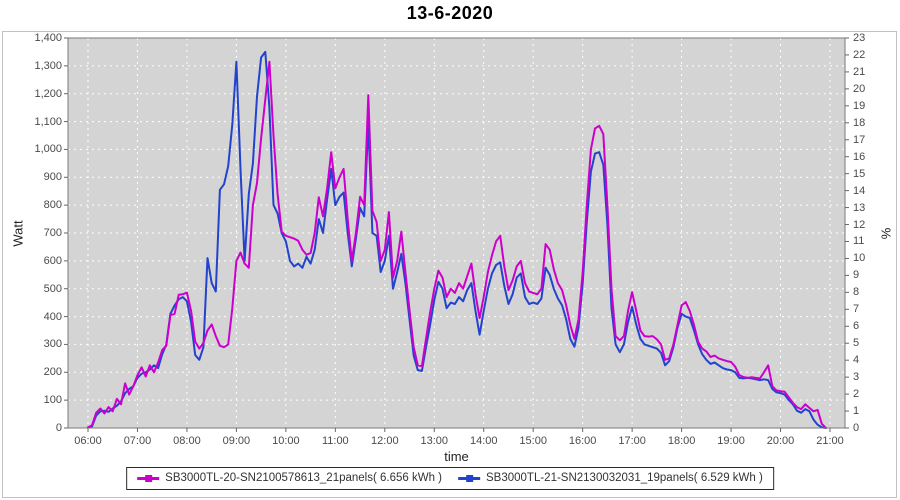  I want to click on y2-tick-label: 14, so click(859, 190).